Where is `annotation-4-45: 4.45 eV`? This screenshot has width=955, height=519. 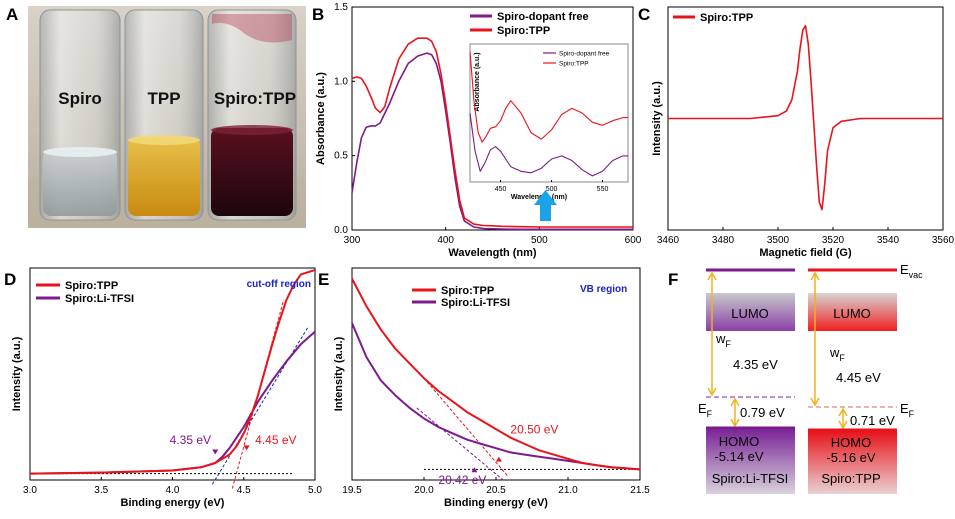
annotation-4-45: 4.45 eV is located at coordinates (275, 440).